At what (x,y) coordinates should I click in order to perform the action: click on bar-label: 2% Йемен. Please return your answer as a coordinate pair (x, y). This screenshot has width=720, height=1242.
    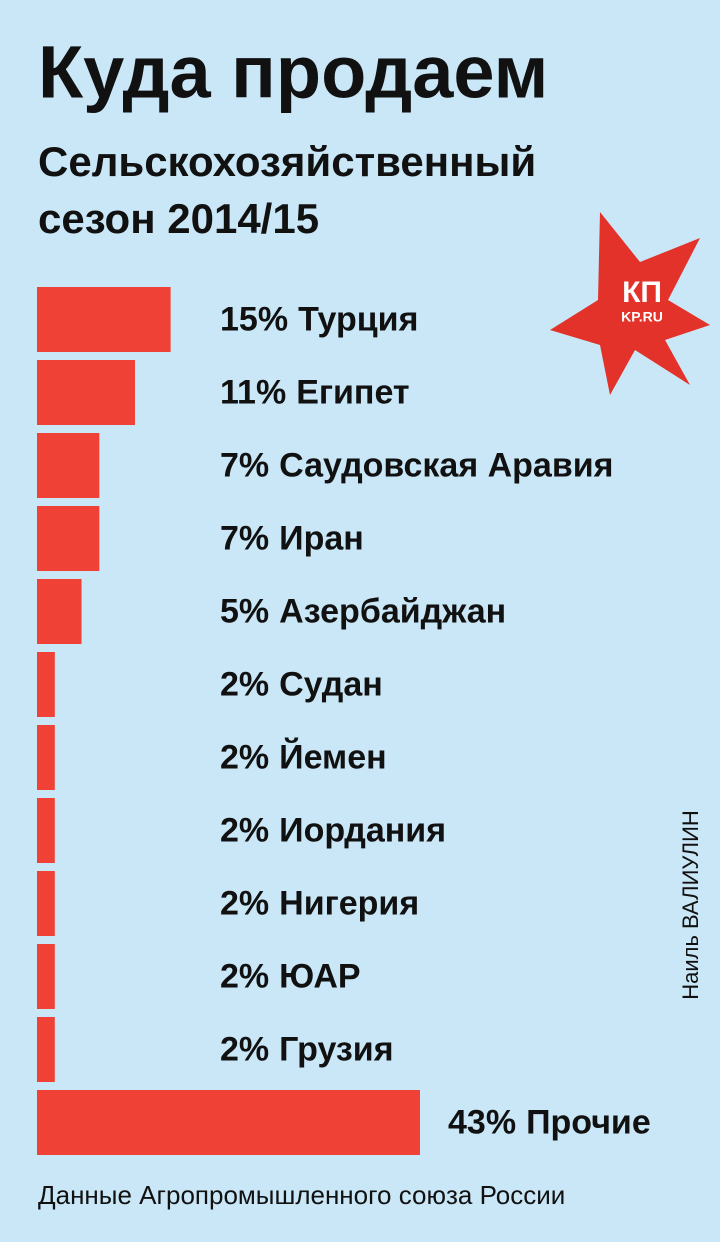
    Looking at the image, I should click on (303, 756).